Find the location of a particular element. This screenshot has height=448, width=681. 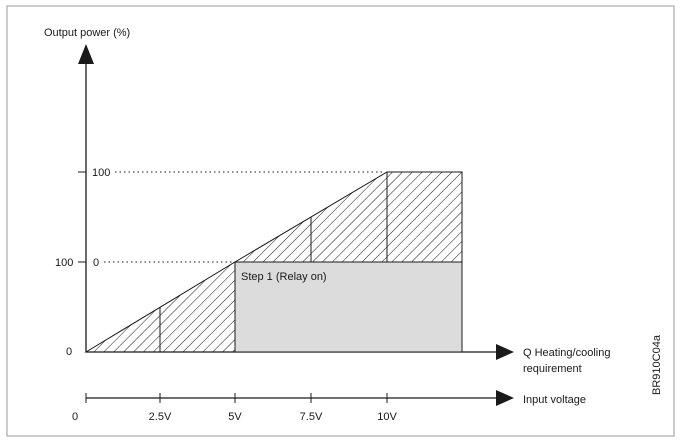

ramp-upper-hatched is located at coordinates (348, 217).